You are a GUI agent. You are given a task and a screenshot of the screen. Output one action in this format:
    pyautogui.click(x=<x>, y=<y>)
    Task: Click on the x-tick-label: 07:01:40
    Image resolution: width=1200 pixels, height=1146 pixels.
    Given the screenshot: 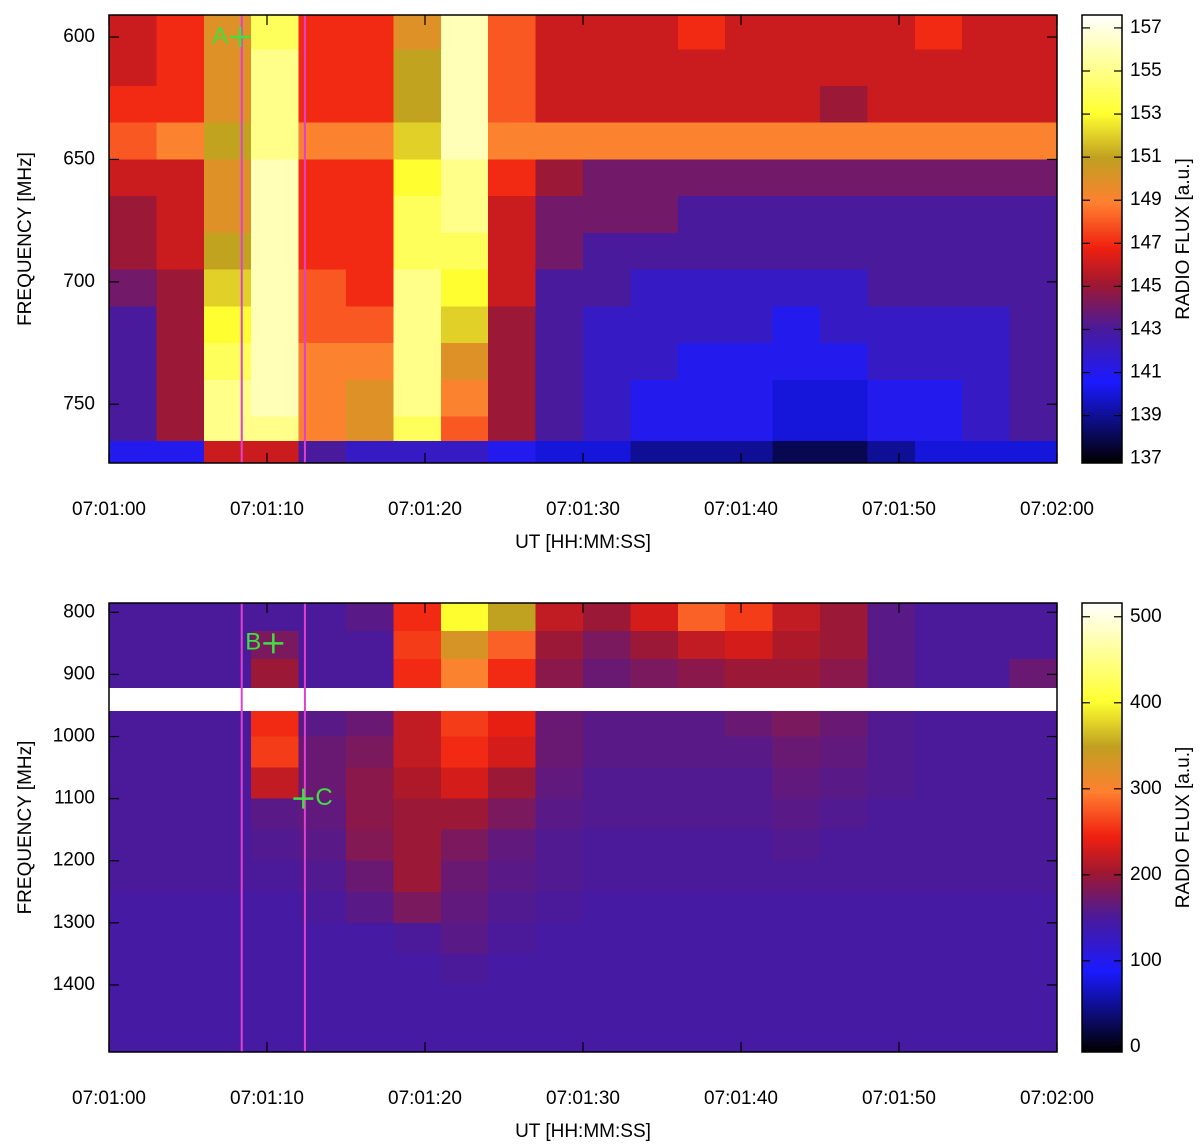 What is the action you would take?
    pyautogui.click(x=741, y=1098)
    